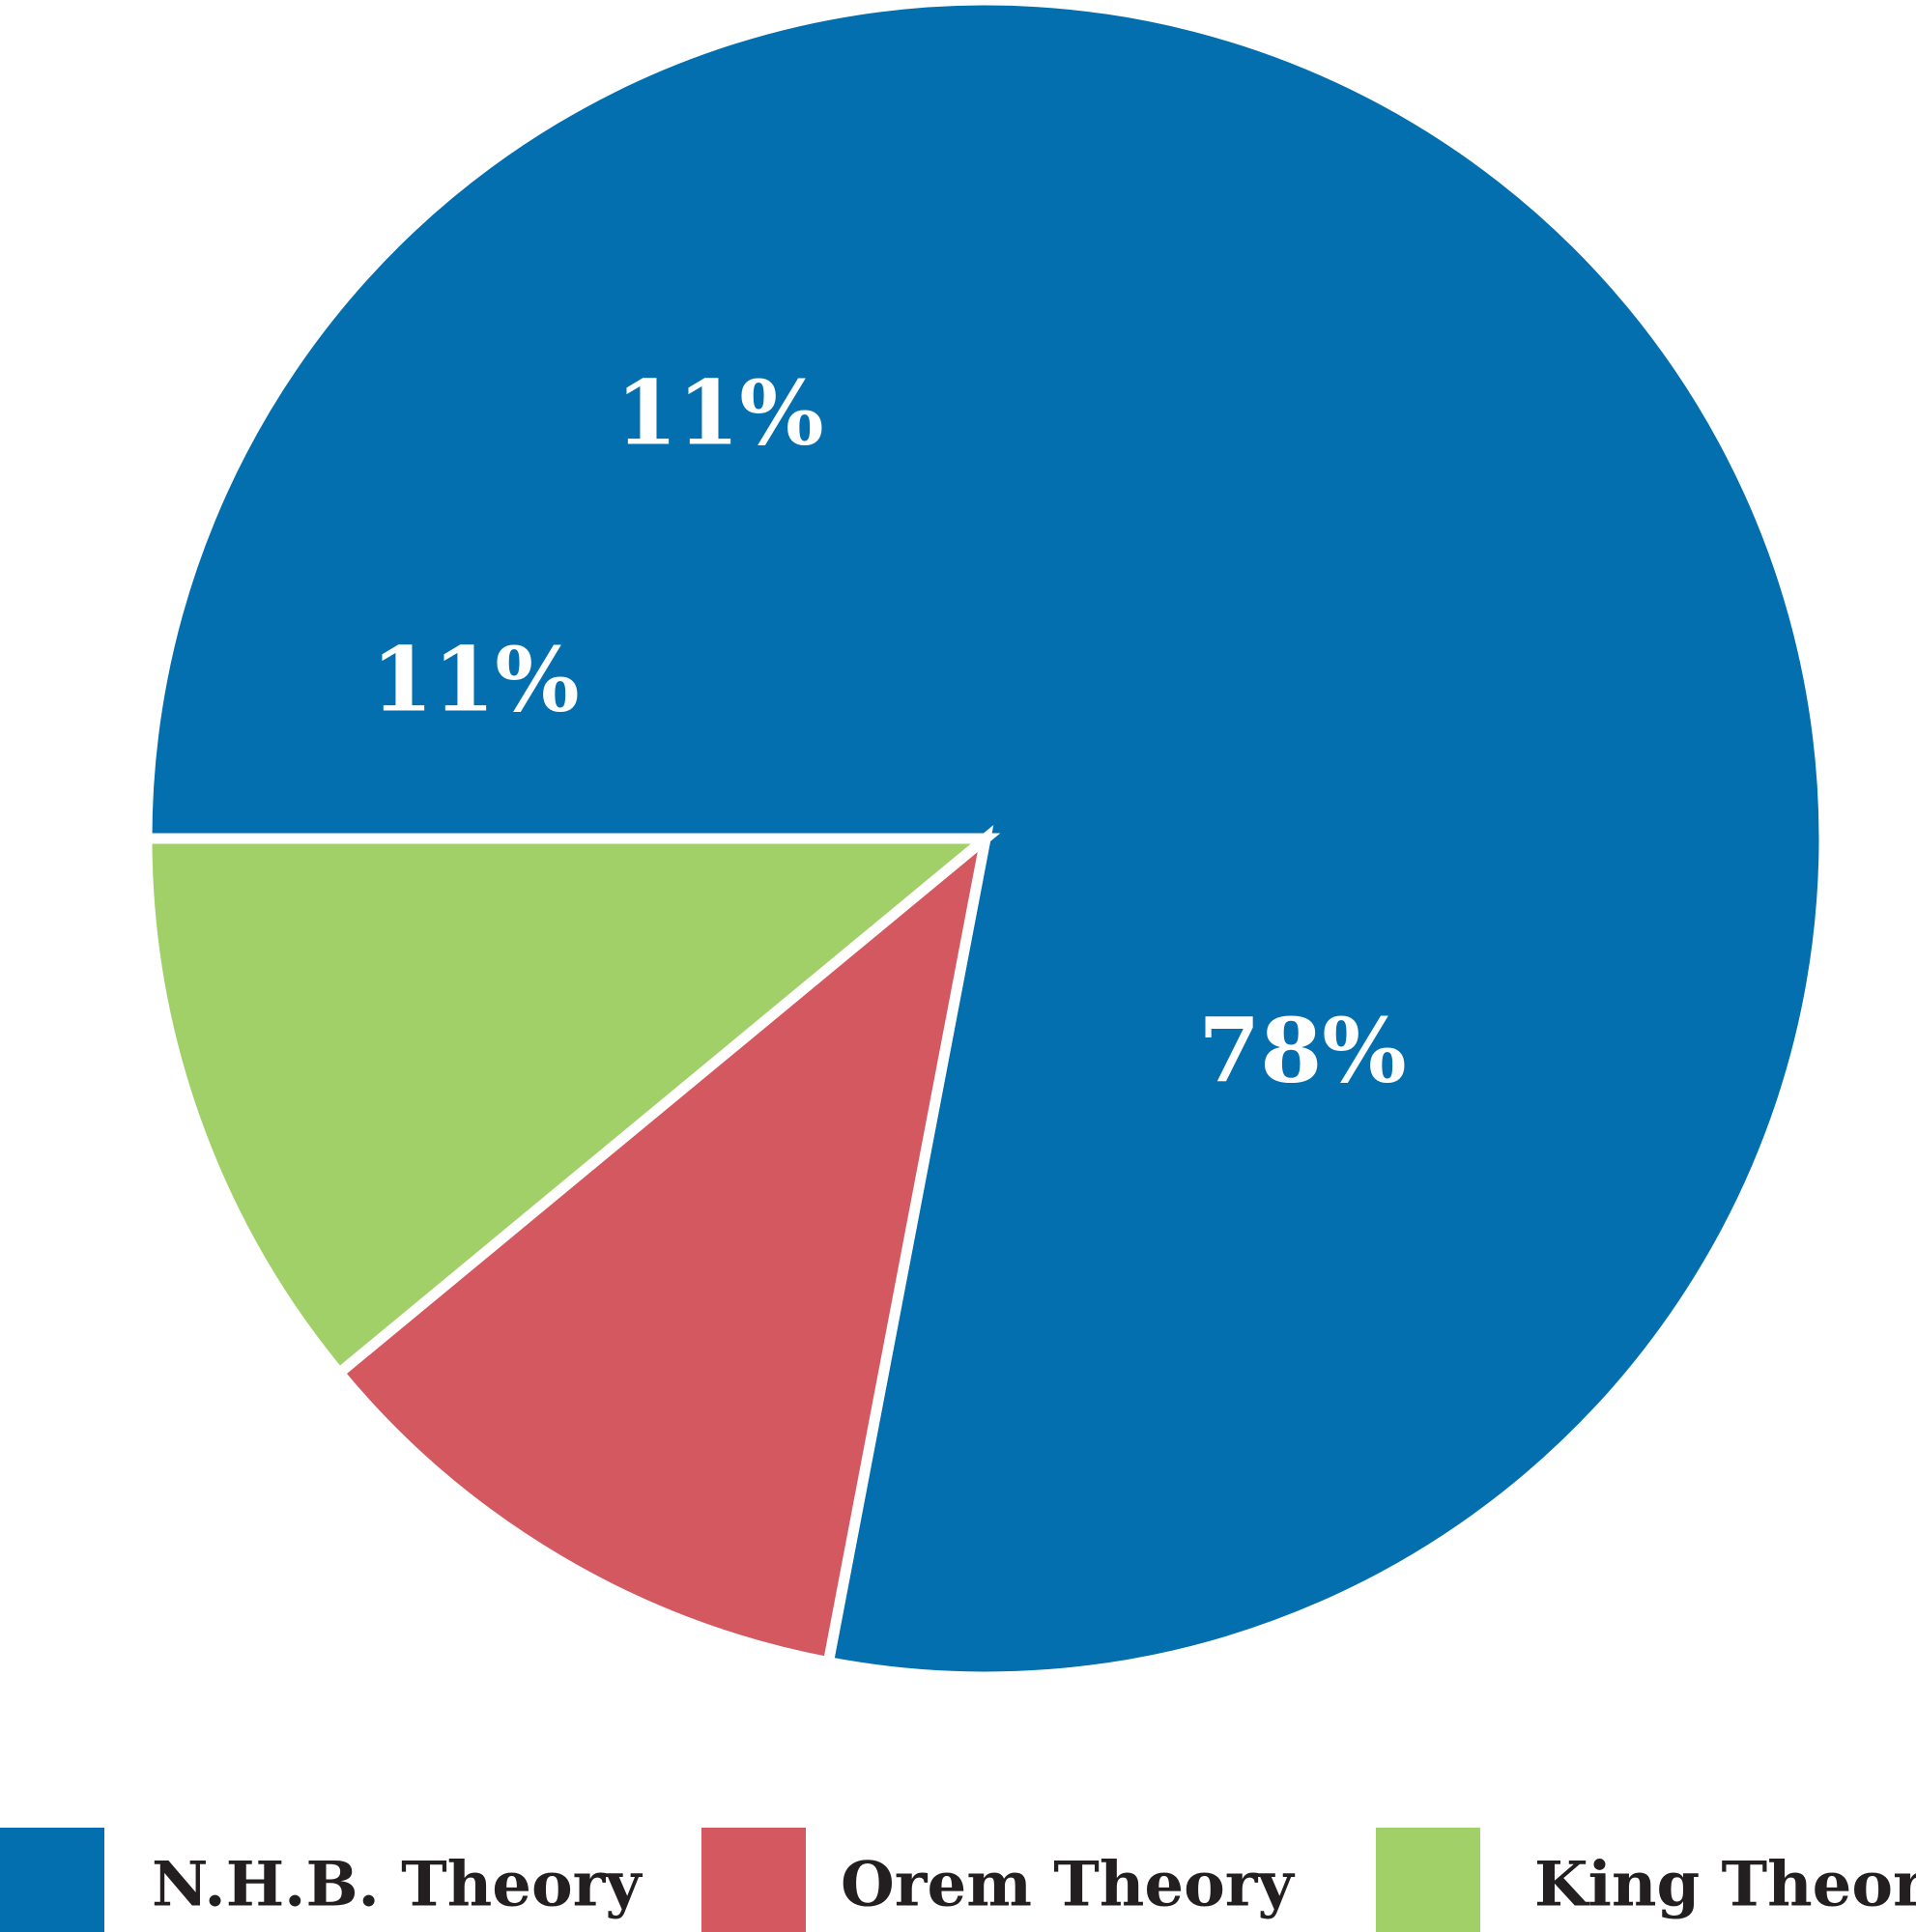 The height and width of the screenshot is (1932, 1916). I want to click on slice-label: 78%, so click(1302, 1051).